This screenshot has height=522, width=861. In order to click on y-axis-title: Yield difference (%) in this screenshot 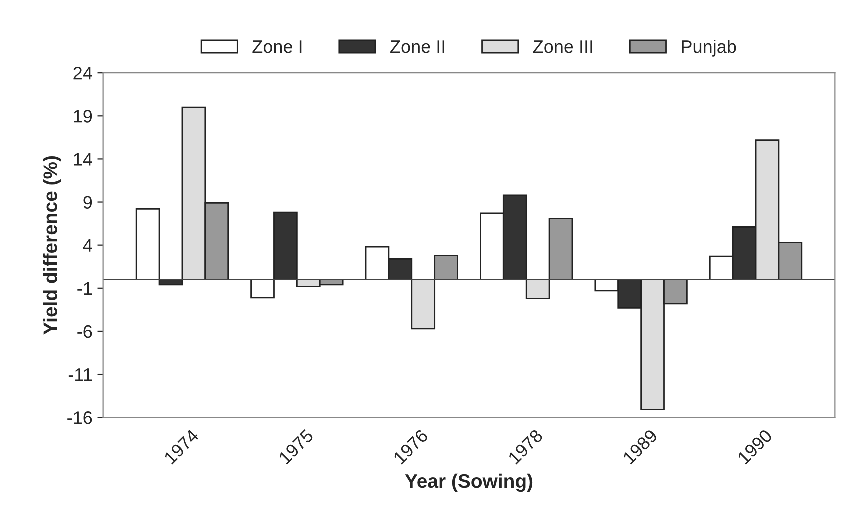, I will do `click(52, 245)`.